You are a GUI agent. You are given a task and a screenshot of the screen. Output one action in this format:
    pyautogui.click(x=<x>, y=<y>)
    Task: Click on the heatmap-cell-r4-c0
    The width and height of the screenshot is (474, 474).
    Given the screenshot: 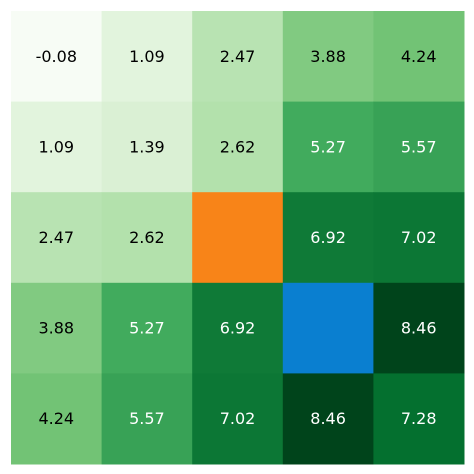 What is the action you would take?
    pyautogui.click(x=57, y=419)
    